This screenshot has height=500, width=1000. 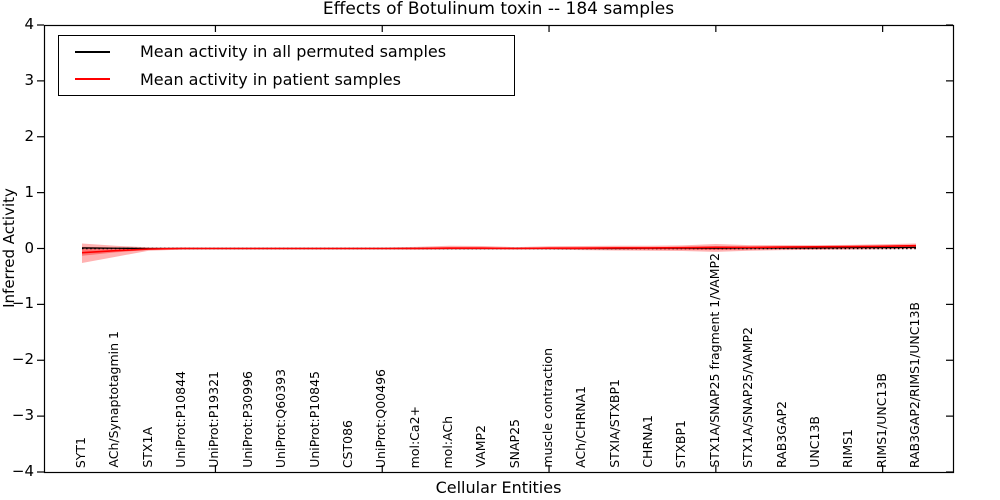 What do you see at coordinates (548, 408) in the screenshot?
I see `x-category-label: muscle contraction` at bounding box center [548, 408].